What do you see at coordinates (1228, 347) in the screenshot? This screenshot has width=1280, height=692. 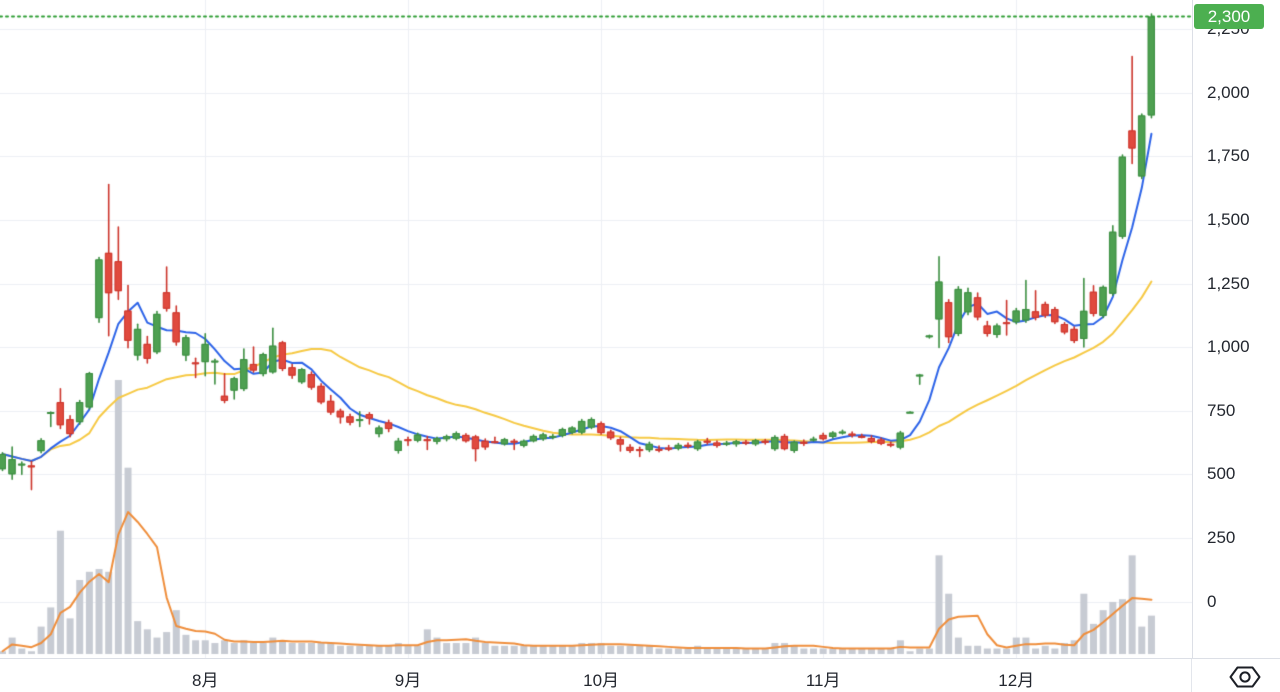 I see `y-axis-label: 1,000` at bounding box center [1228, 347].